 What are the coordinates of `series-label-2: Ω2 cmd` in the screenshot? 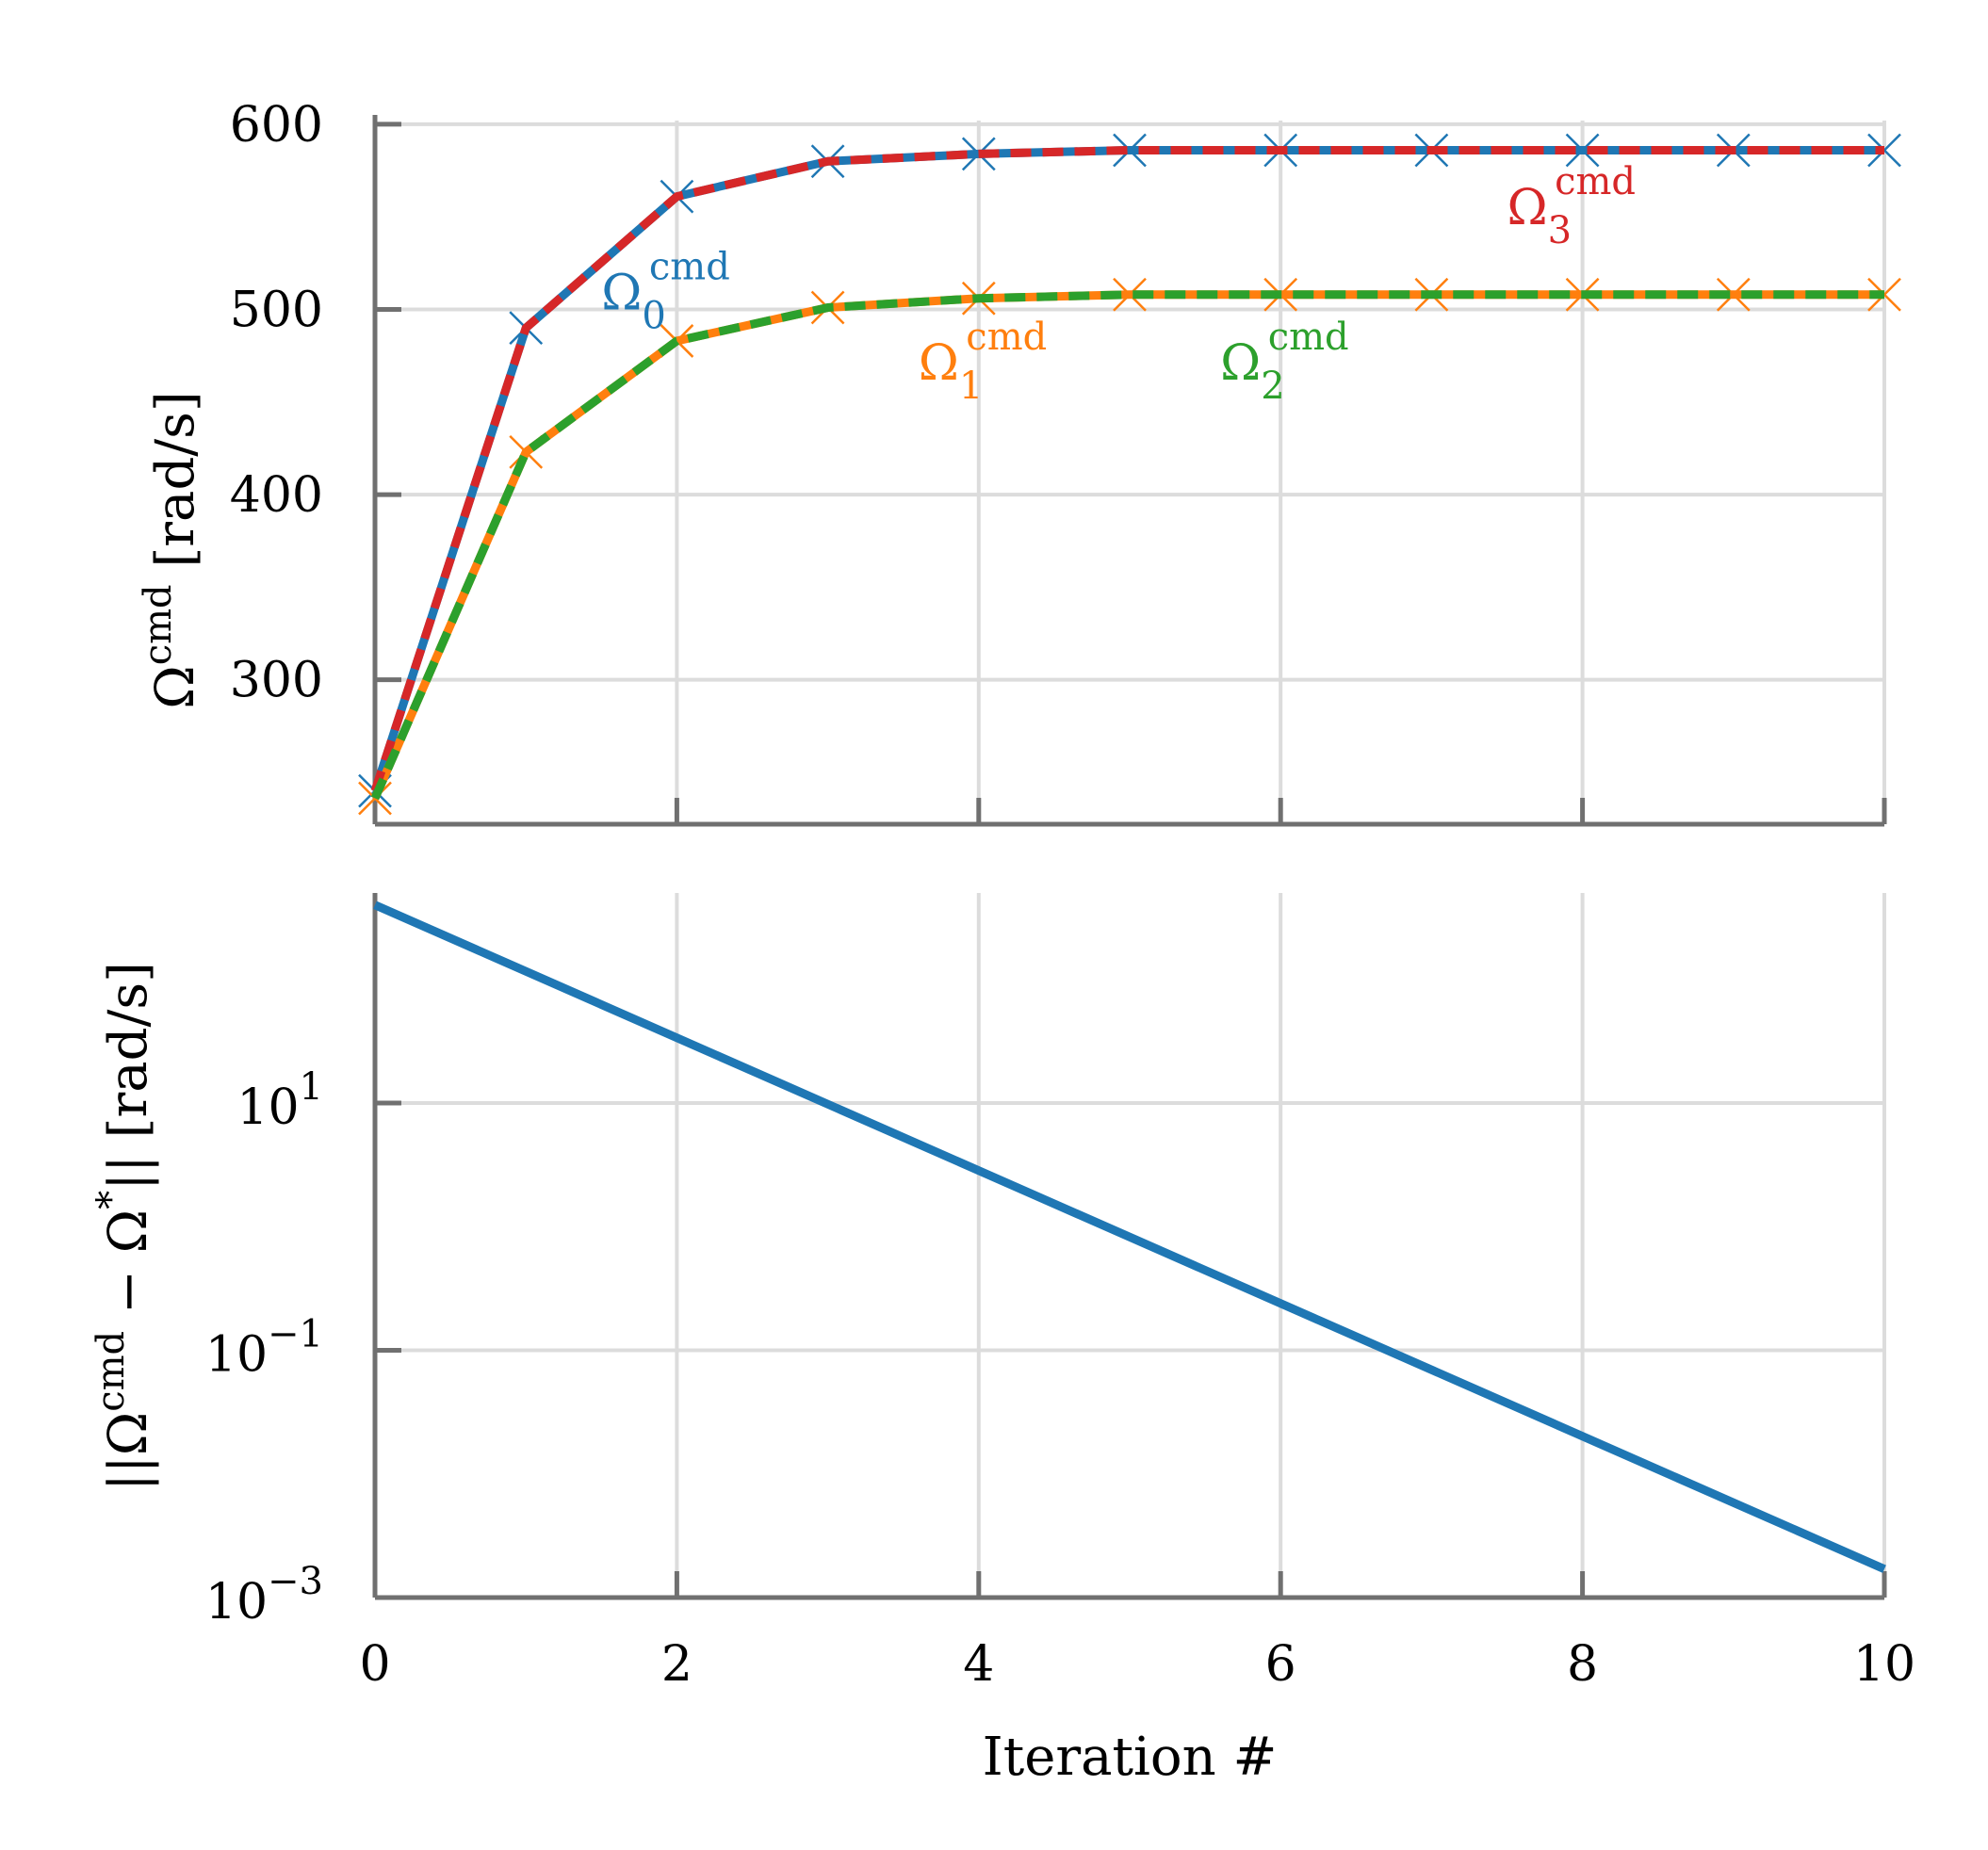 It's located at (1284, 362).